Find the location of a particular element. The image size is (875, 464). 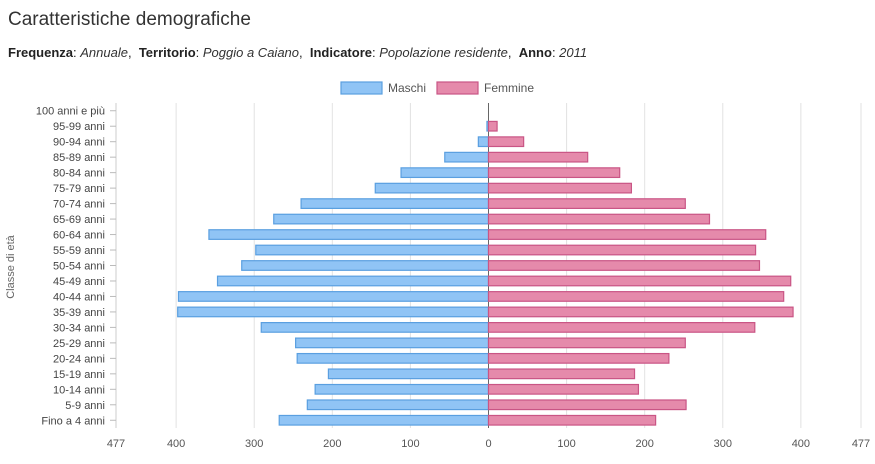

category-label: 55-59 anni is located at coordinates (79, 251).